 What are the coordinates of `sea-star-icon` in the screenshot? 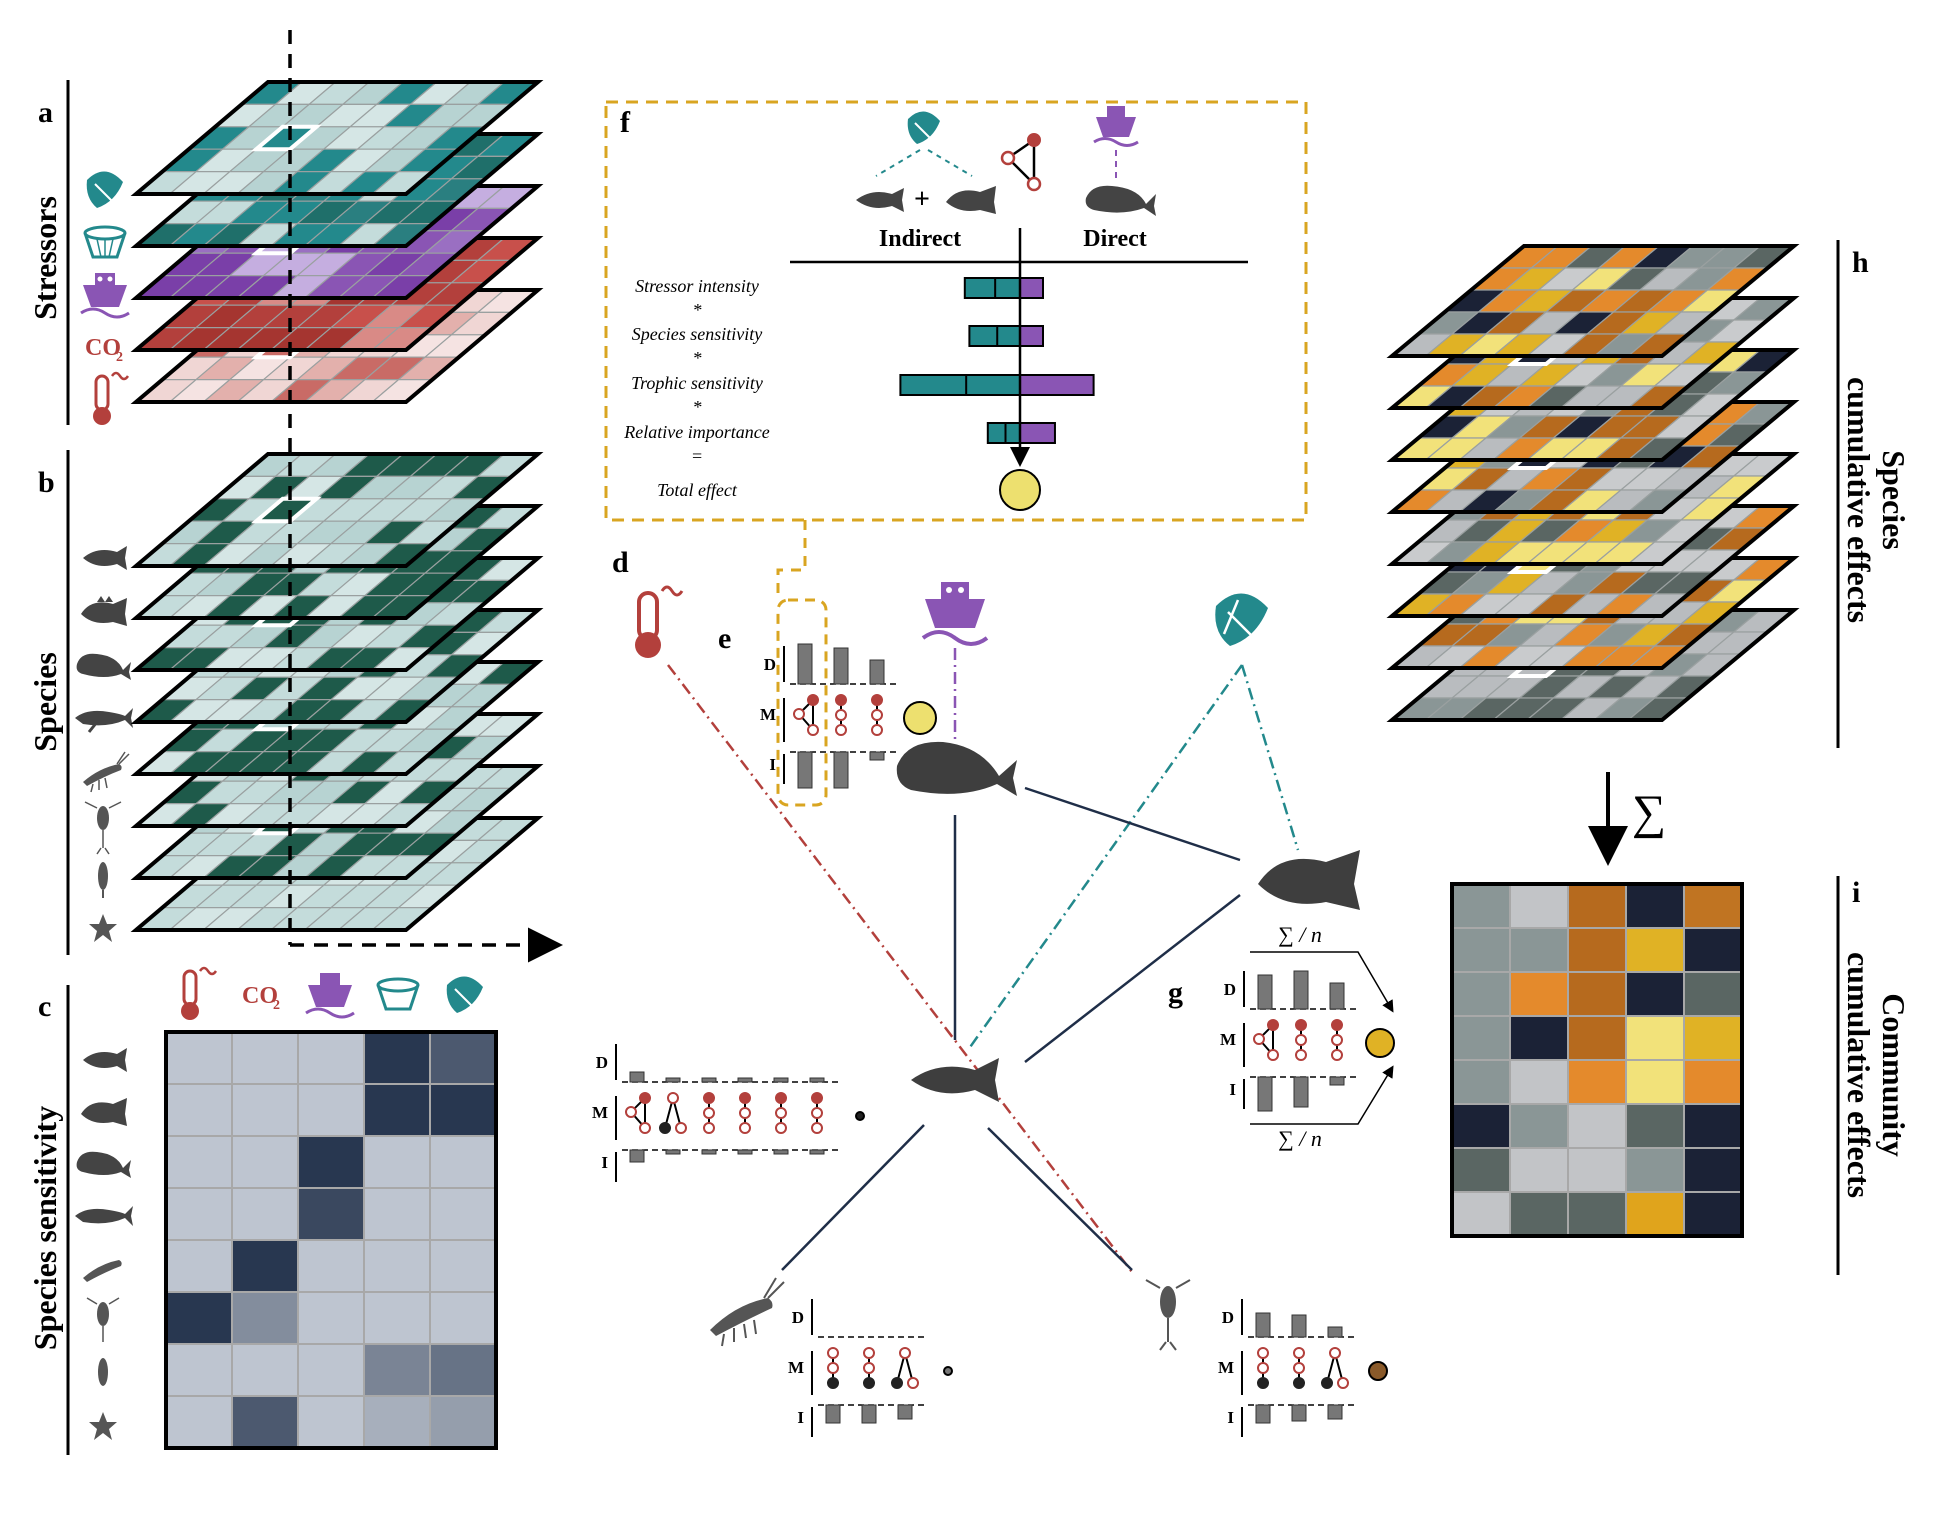 It's located at (103, 1426).